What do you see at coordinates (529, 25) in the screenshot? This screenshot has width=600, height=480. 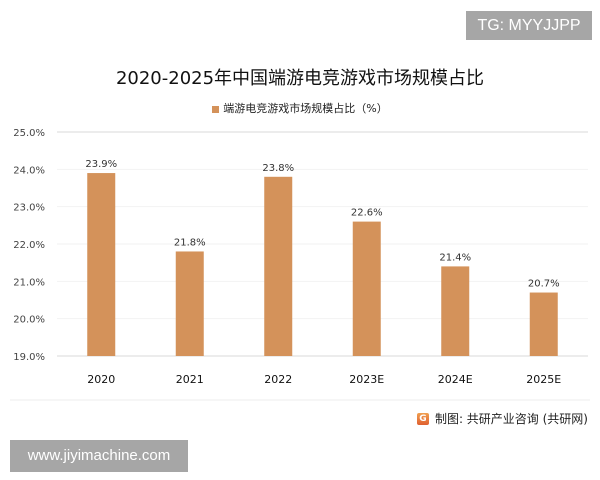 I see `watermark-tg: TG: MYYJJPP` at bounding box center [529, 25].